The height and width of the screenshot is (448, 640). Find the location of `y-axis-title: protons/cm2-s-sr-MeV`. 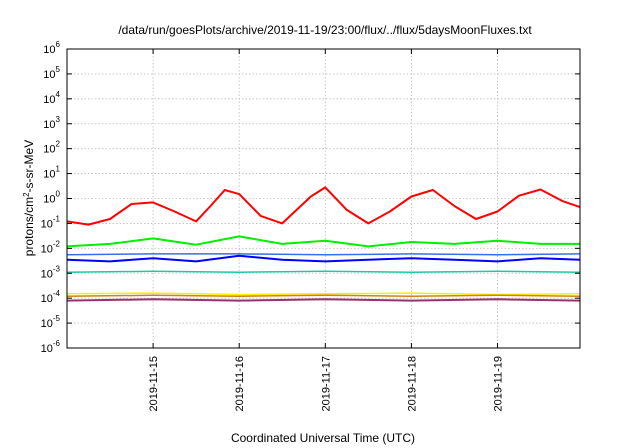

y-axis-title: protons/cm2-s-sr-MeV is located at coordinates (29, 198).